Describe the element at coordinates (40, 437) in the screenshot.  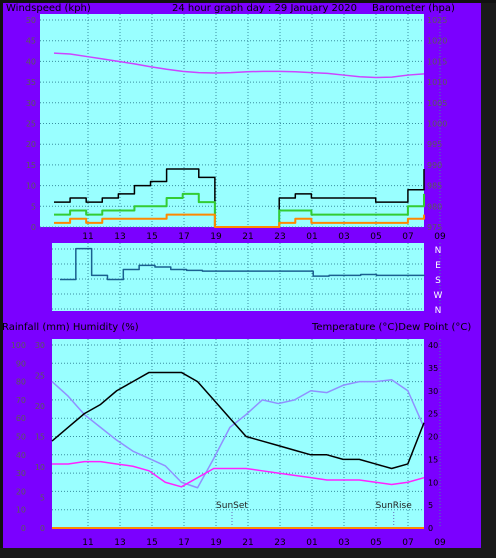
I see `rain-y-tick: 15` at that location.